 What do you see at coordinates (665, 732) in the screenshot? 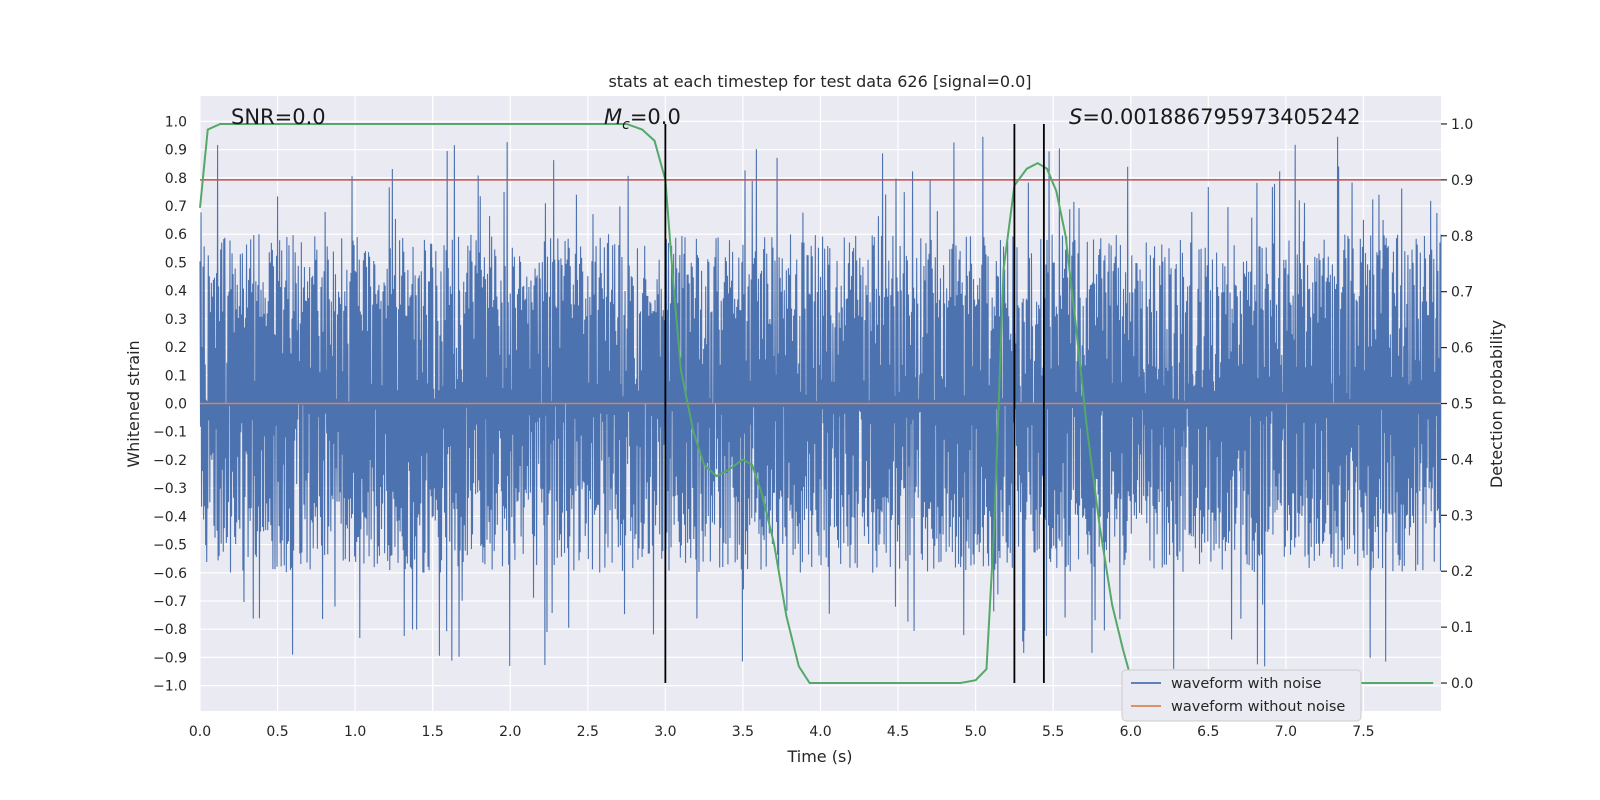
I see `x-tick-label: 3.0` at bounding box center [665, 732].